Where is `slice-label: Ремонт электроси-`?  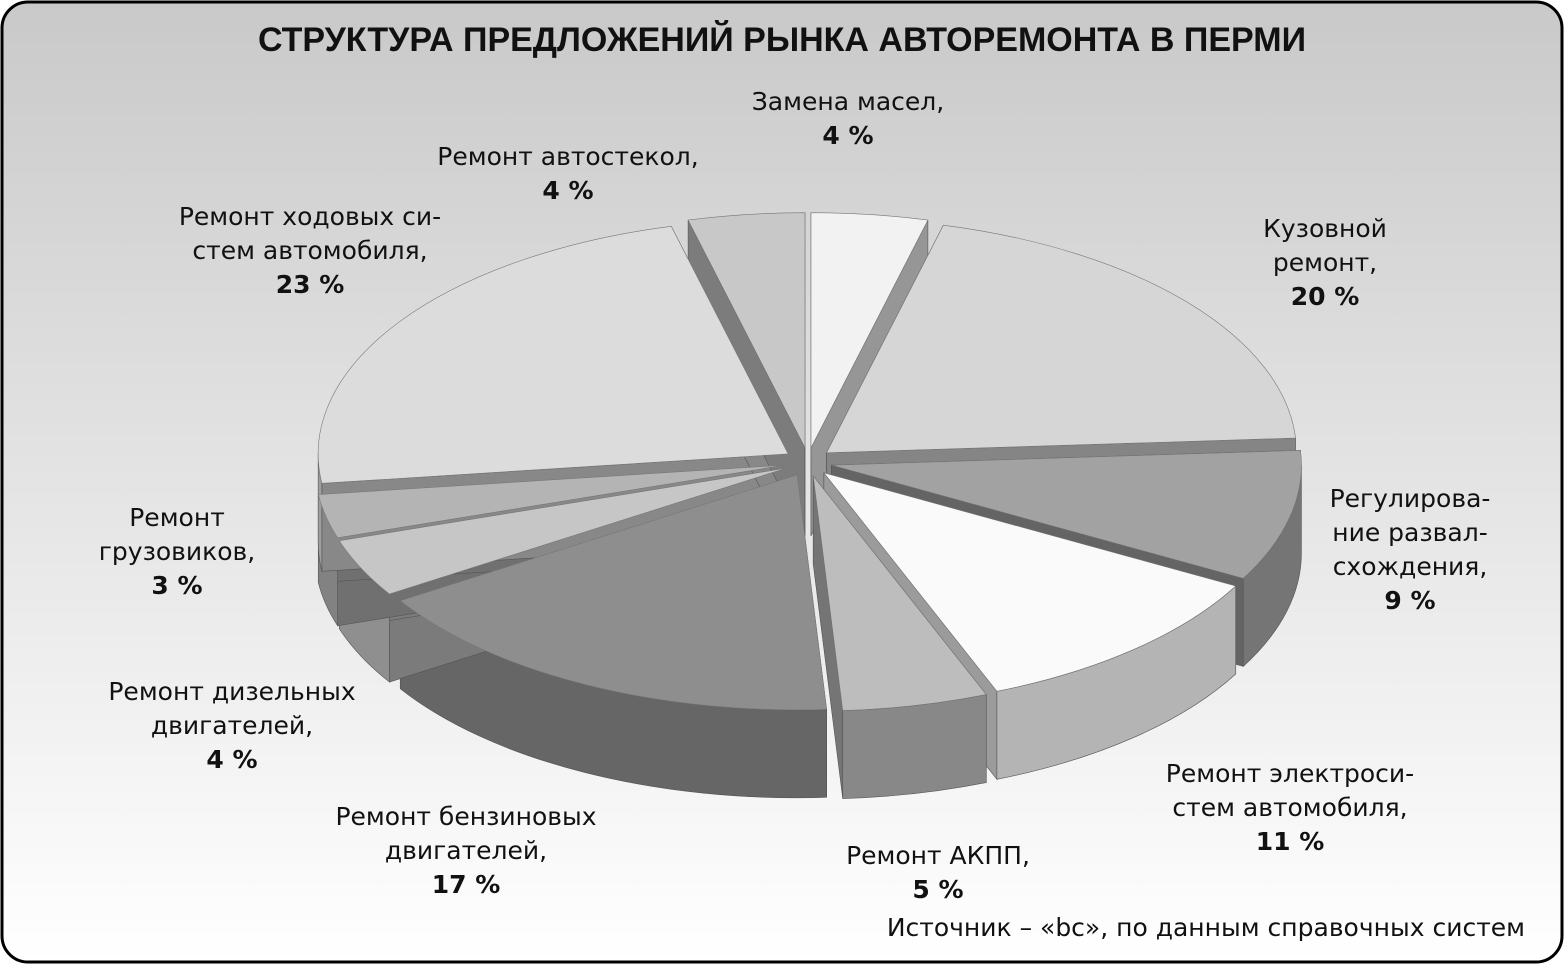 slice-label: Ремонт электроси- is located at coordinates (1290, 773).